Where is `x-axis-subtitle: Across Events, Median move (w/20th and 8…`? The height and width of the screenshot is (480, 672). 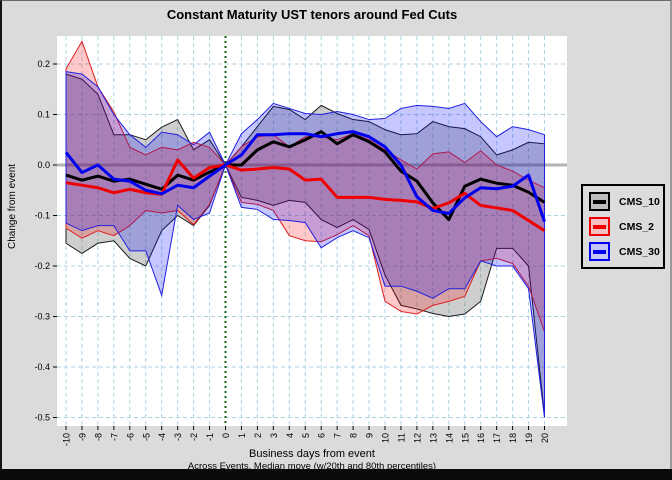
x-axis-subtitle: Across Events, Median move (w/20th and 8… is located at coordinates (312, 466).